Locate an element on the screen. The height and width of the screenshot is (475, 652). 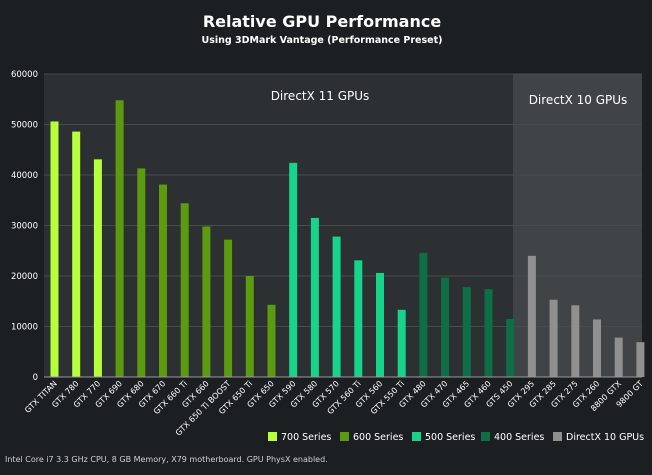
y-tick-label: 30000 is located at coordinates (24, 227).